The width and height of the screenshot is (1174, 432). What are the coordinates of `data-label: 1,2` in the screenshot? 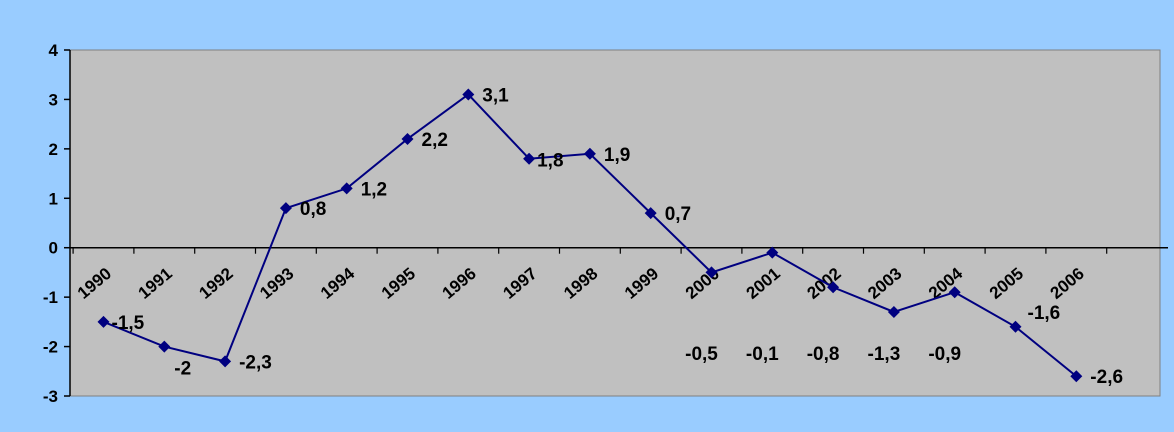 It's located at (374, 189).